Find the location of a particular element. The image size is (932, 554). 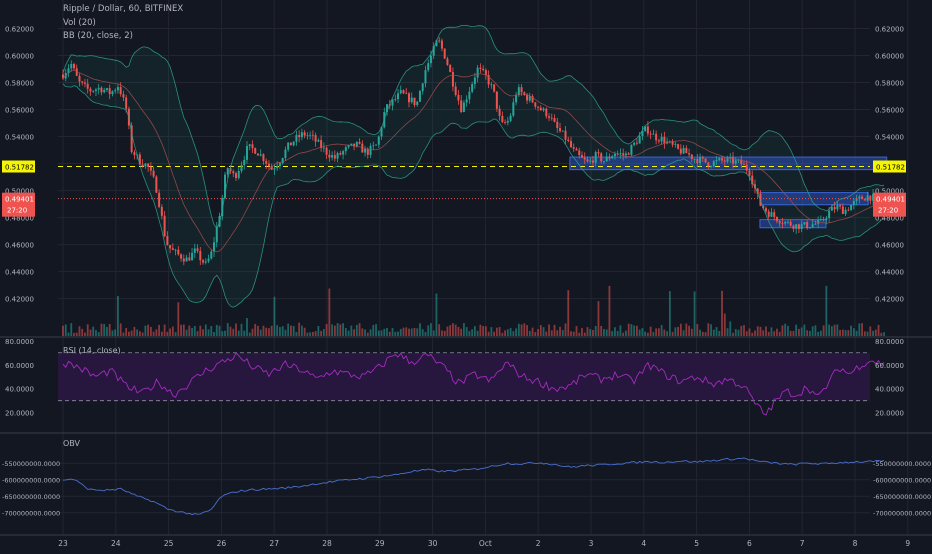

rsi-pane is located at coordinates (471, 384).